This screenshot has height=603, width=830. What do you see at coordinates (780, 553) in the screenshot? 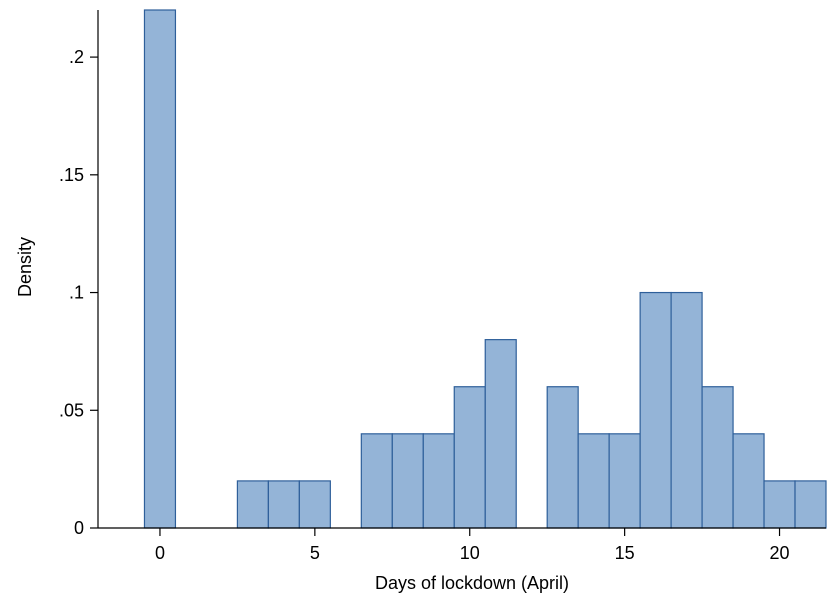
I see `x-tick-label: 20` at bounding box center [780, 553].